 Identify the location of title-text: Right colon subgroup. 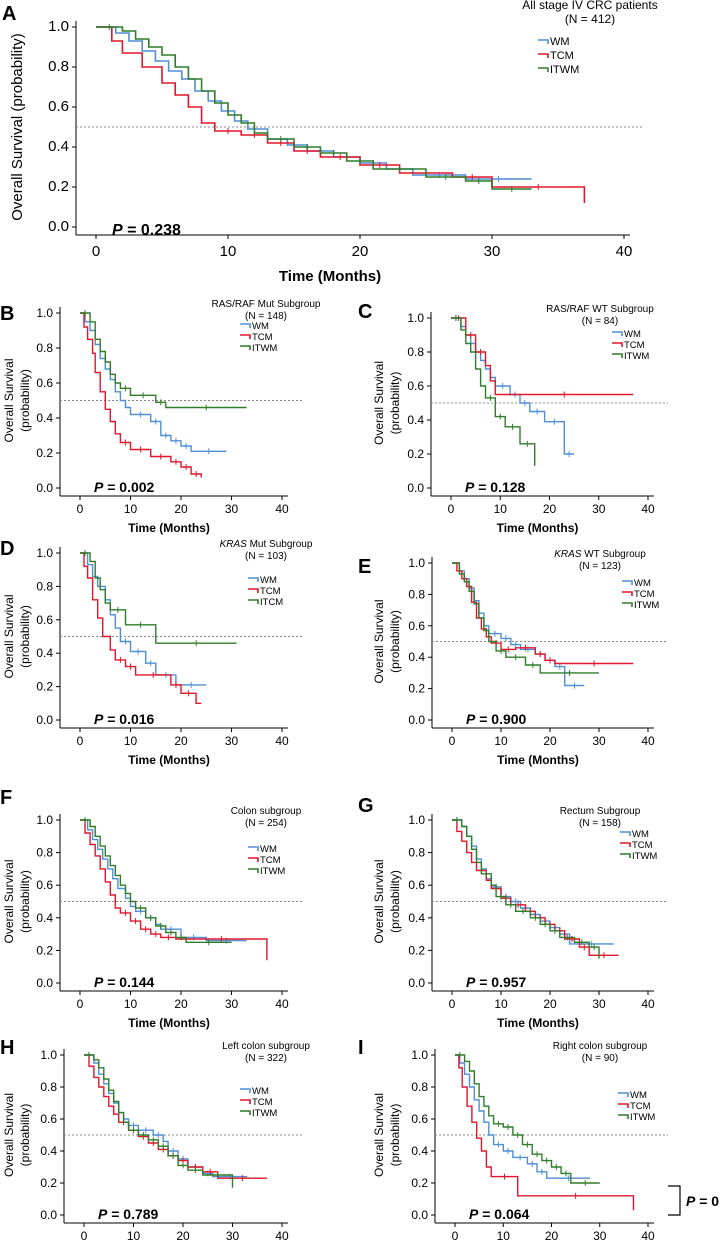
(600, 1046).